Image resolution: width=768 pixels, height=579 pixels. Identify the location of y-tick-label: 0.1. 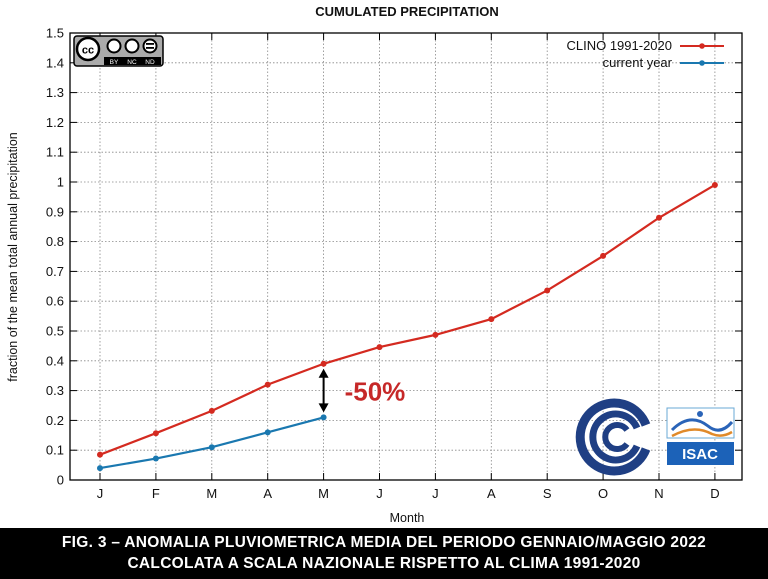
(55, 450).